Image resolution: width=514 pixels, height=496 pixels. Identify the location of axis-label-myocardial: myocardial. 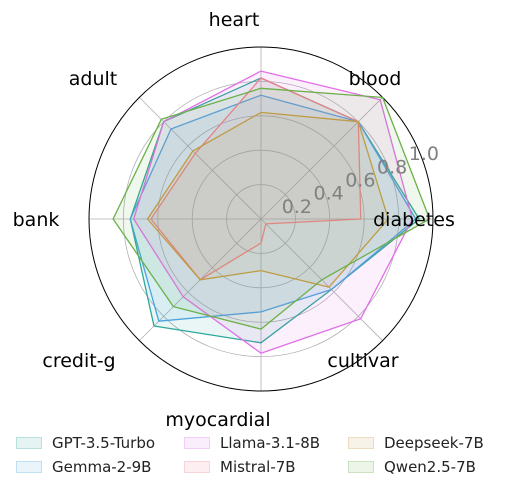
(217, 419).